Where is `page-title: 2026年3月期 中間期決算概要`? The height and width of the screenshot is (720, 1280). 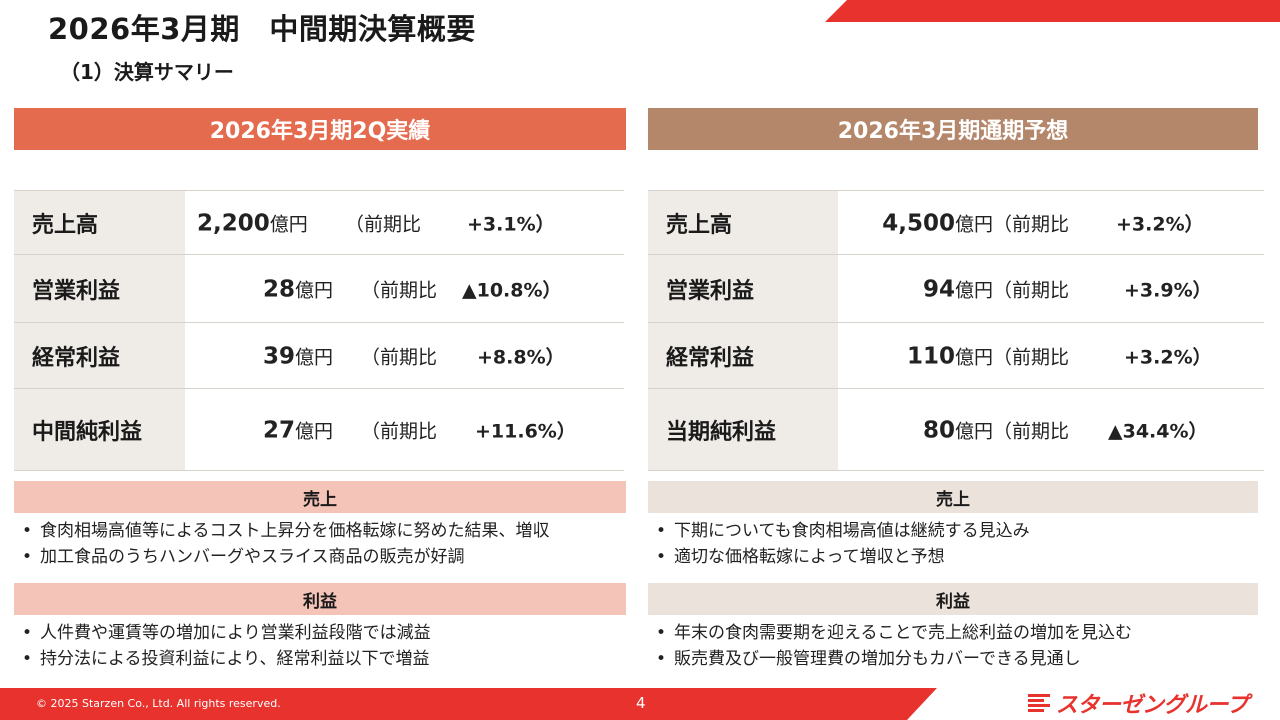 page-title: 2026年3月期 中間期決算概要 is located at coordinates (262, 29).